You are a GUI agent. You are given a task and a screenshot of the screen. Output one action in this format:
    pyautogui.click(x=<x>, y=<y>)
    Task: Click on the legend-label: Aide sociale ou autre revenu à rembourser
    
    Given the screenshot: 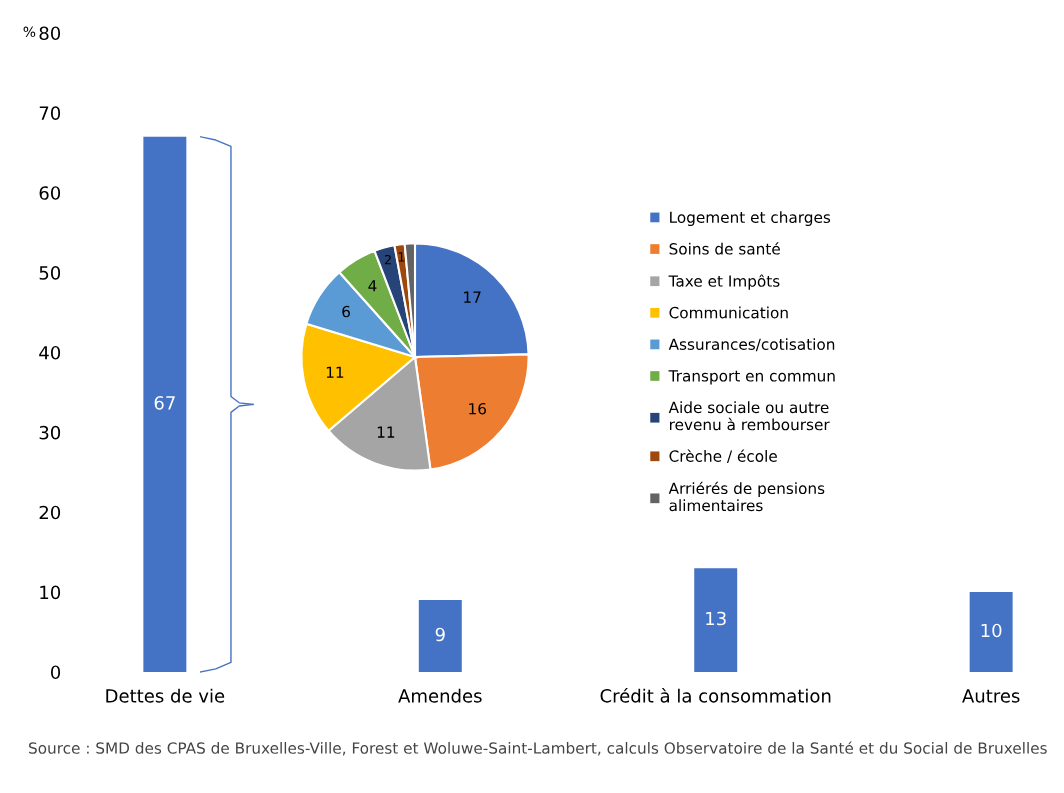 What is the action you would take?
    pyautogui.click(x=749, y=416)
    